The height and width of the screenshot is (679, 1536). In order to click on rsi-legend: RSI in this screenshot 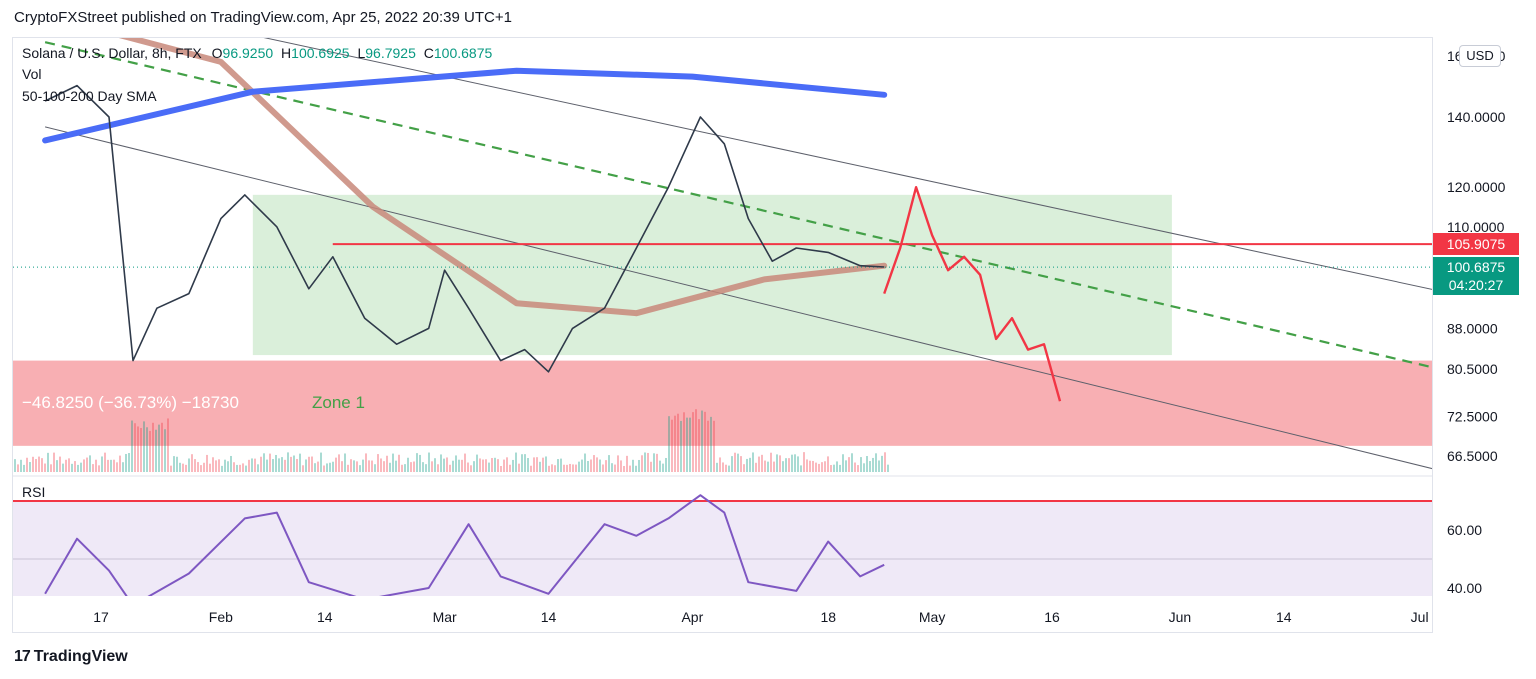, I will do `click(34, 492)`.